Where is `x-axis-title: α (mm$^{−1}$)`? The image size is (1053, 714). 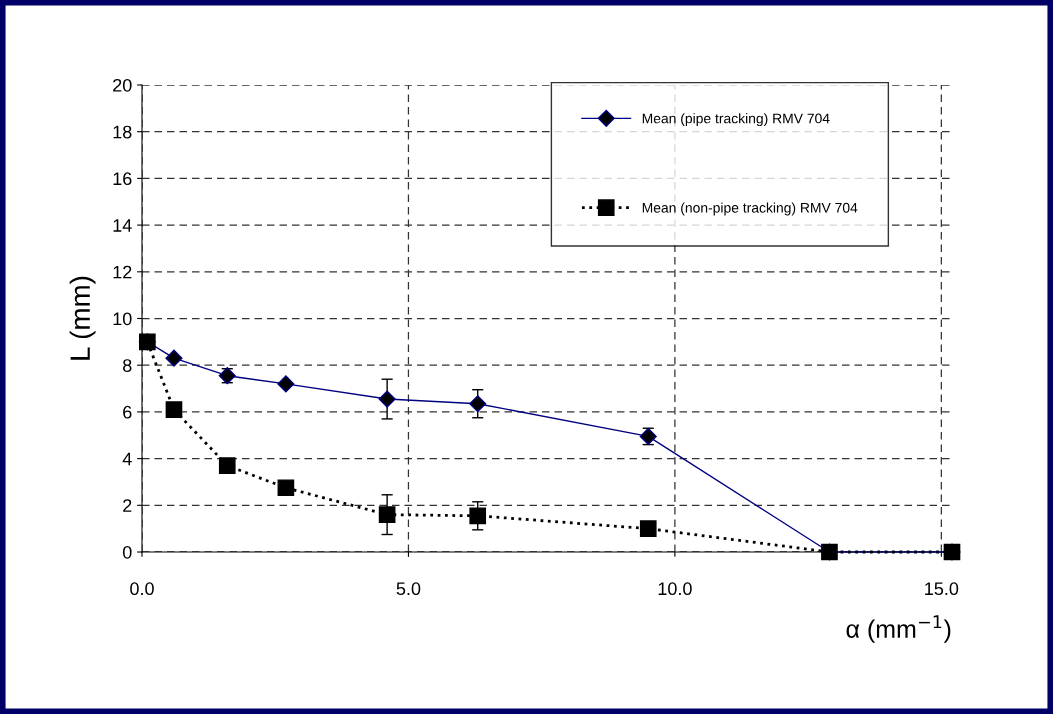 x-axis-title: α (mm$^{−1}$) is located at coordinates (898, 629).